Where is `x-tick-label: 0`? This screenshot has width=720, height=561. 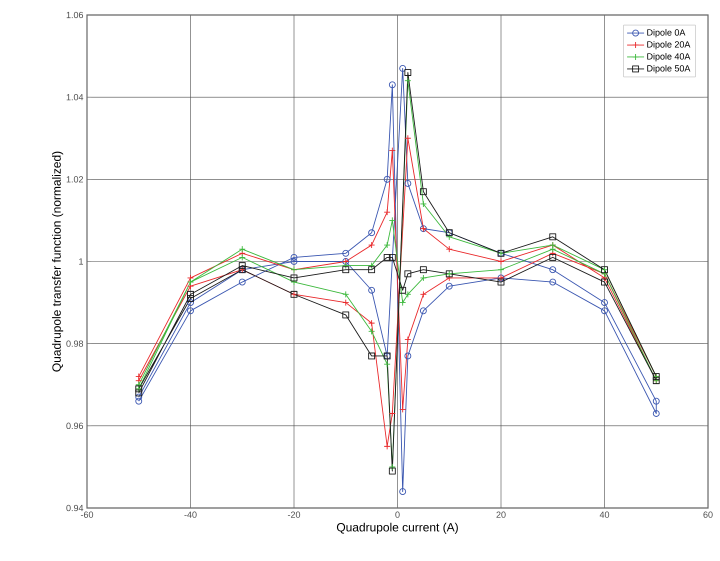 x-tick-label: 0 is located at coordinates (397, 515).